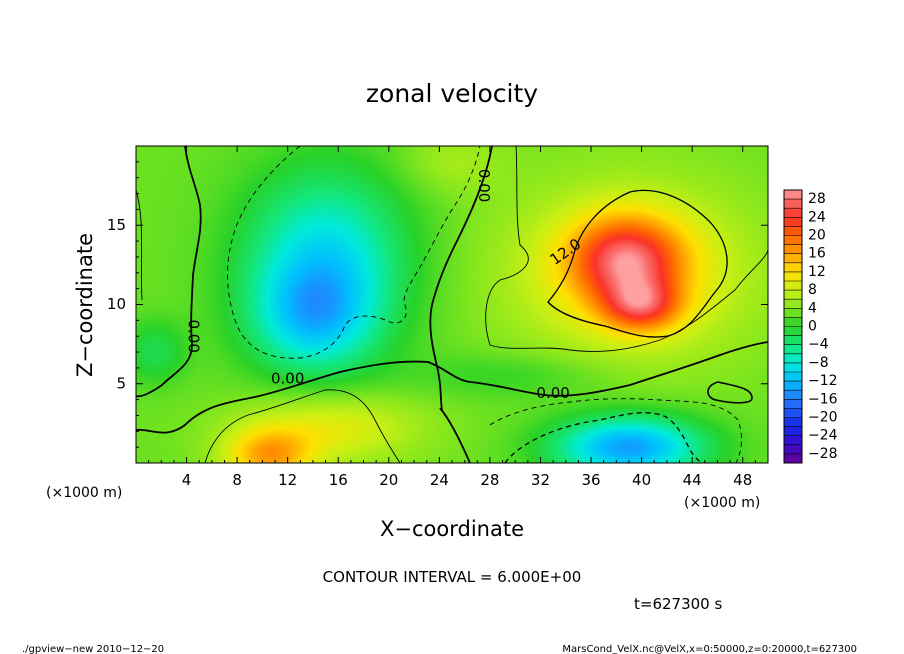 This screenshot has height=654, width=904. I want to click on x-tick-label: 36, so click(590, 480).